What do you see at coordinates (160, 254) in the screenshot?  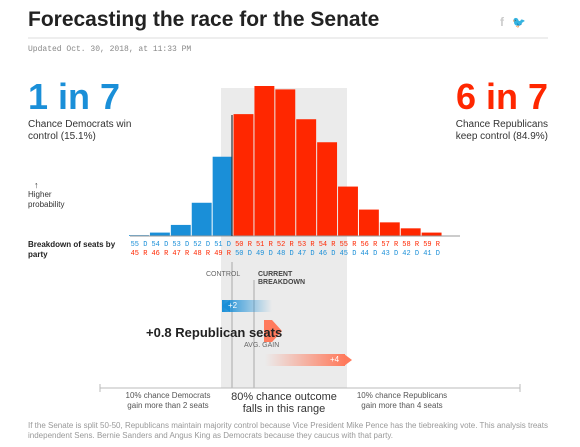 I see `x-tick-sublabel: 46 R` at bounding box center [160, 254].